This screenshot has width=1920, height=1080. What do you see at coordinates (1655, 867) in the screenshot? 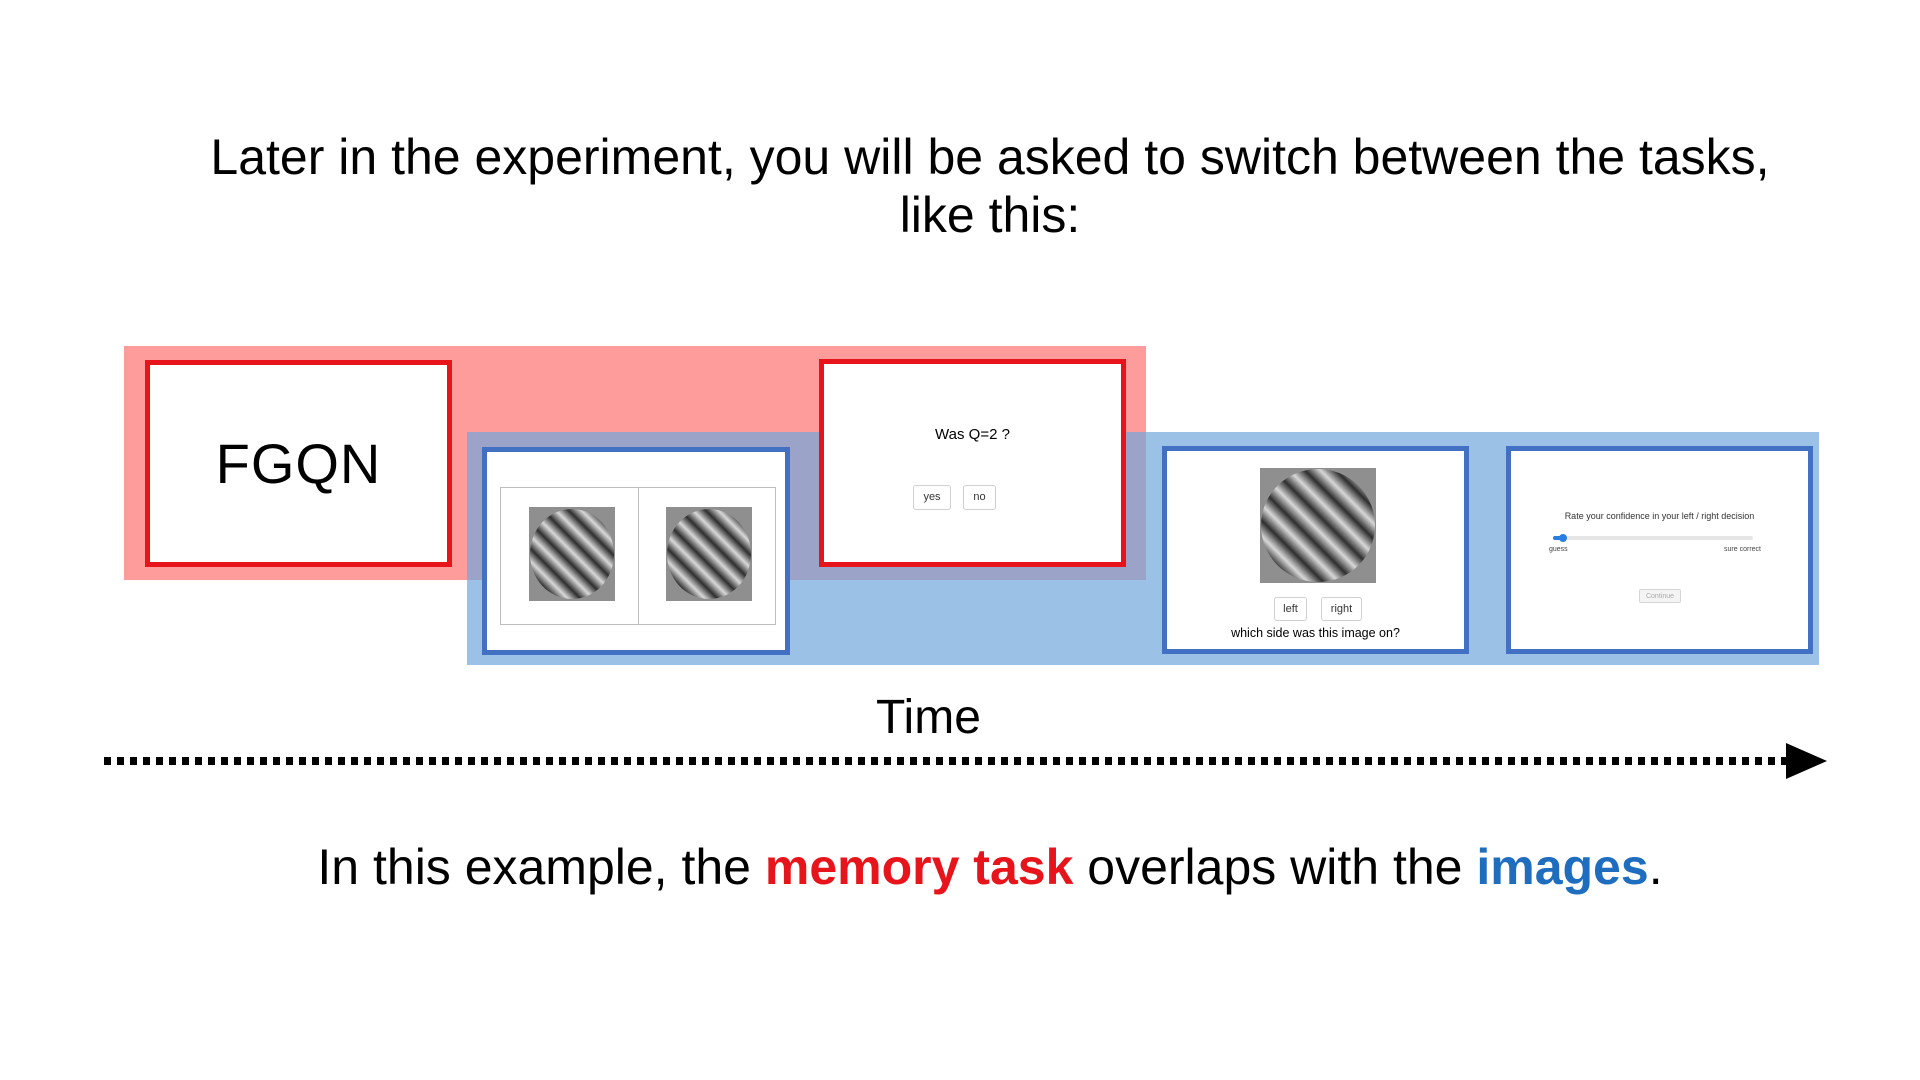
I see `caption-suffix: .` at bounding box center [1655, 867].